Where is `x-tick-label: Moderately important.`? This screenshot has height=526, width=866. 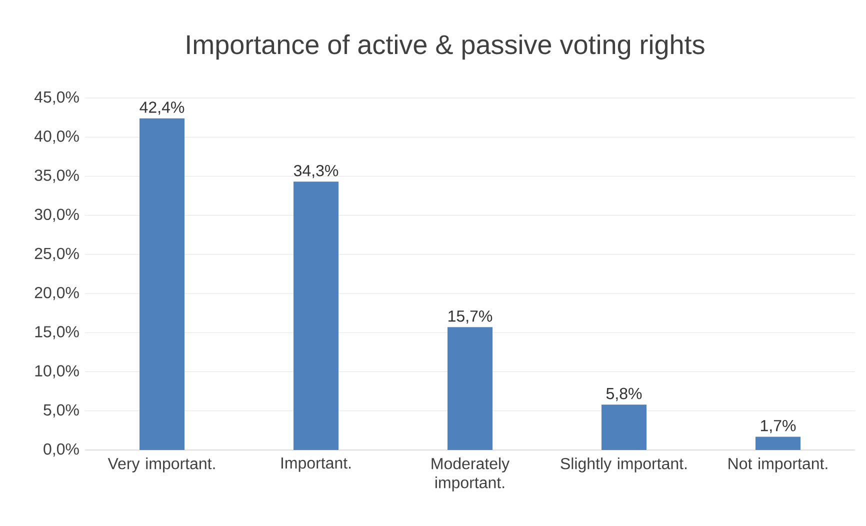
x-tick-label: Moderately important. is located at coordinates (471, 475).